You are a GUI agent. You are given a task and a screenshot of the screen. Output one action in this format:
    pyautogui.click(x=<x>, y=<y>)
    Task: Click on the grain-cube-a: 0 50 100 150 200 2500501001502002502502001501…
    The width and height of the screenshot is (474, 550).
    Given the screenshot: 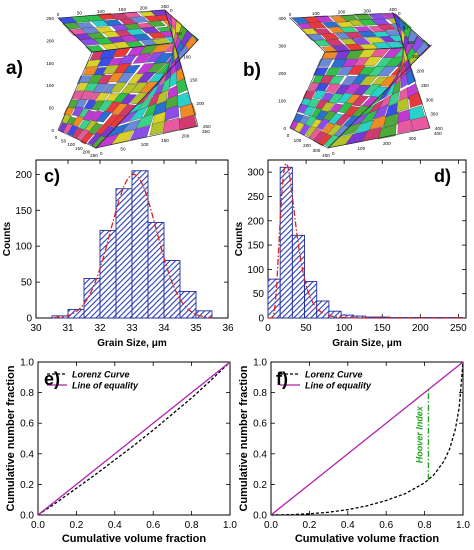 What is the action you would take?
    pyautogui.click(x=128, y=81)
    